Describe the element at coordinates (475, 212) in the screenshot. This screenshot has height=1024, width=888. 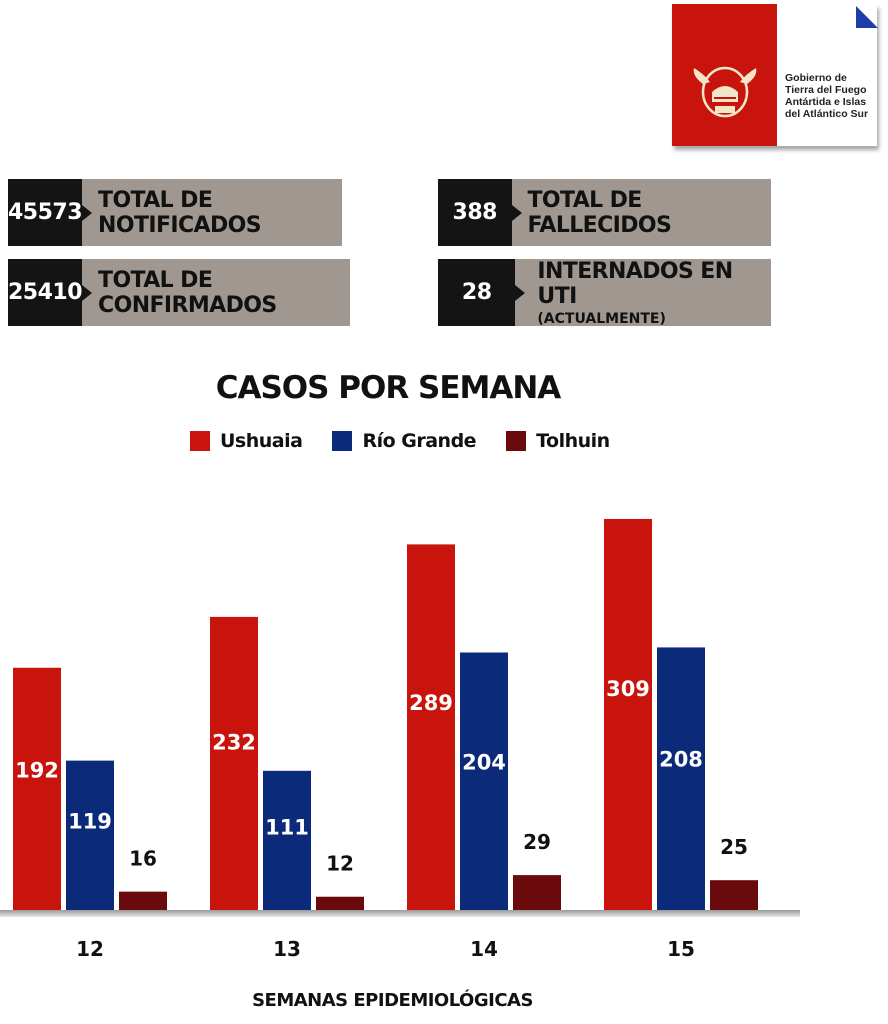
I see `stat-value: 388` at that location.